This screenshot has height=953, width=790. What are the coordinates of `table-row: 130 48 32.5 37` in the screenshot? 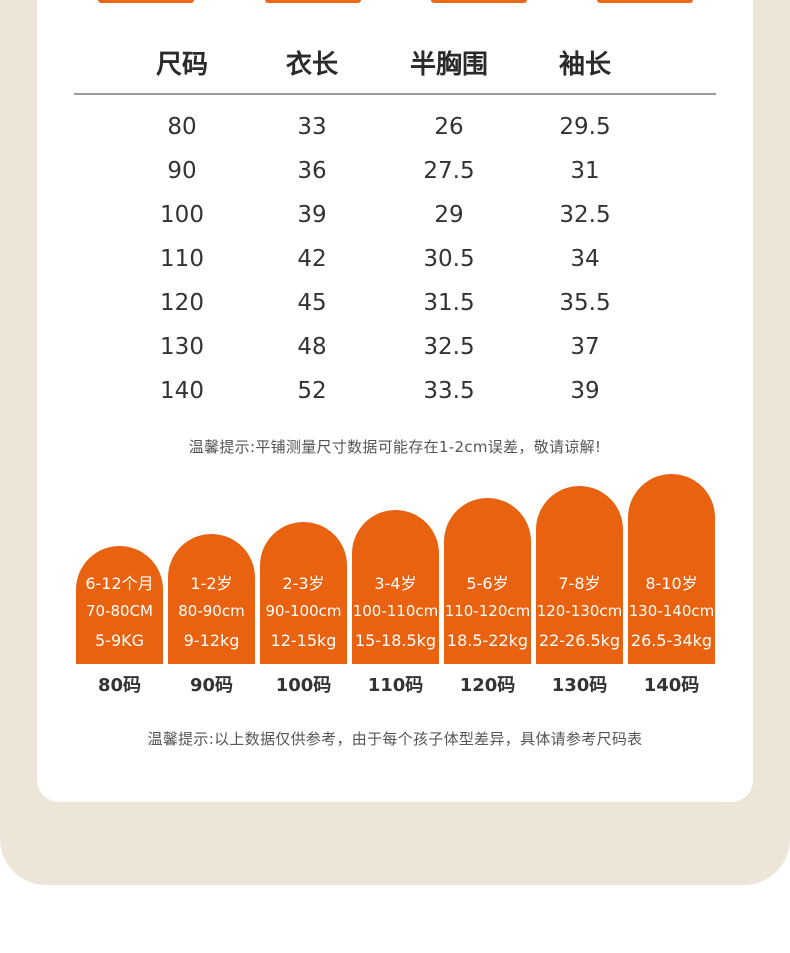 It's located at (395, 347).